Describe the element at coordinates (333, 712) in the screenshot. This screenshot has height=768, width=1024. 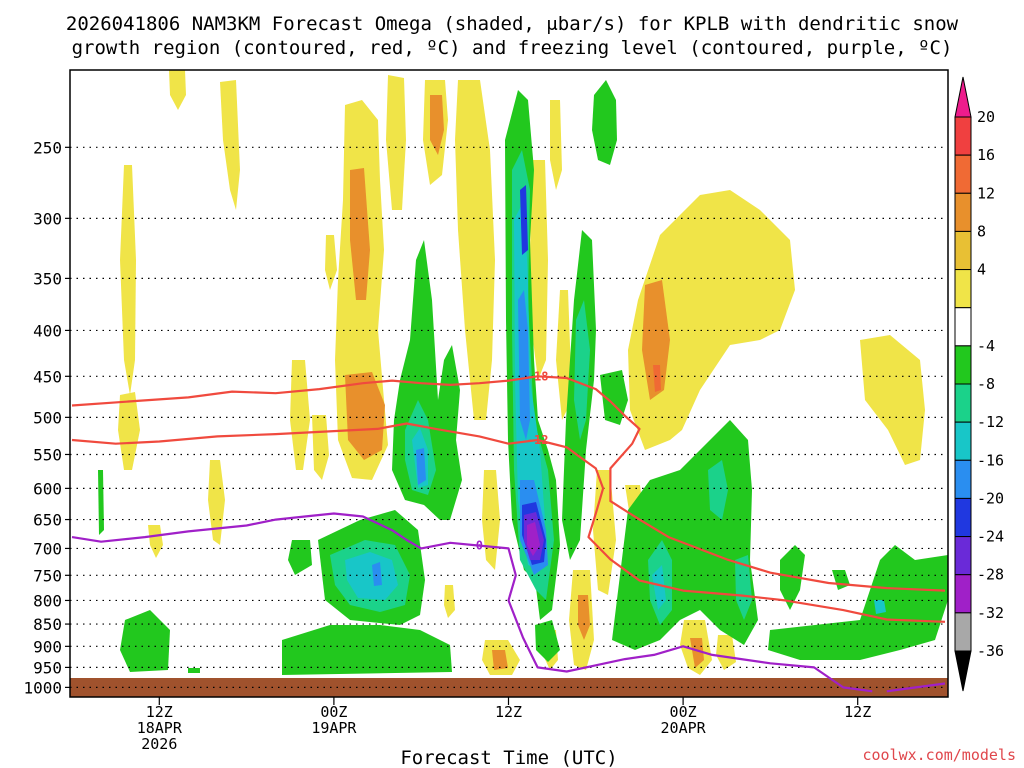
I see `x-tick-label-1-0: 00Z` at that location.